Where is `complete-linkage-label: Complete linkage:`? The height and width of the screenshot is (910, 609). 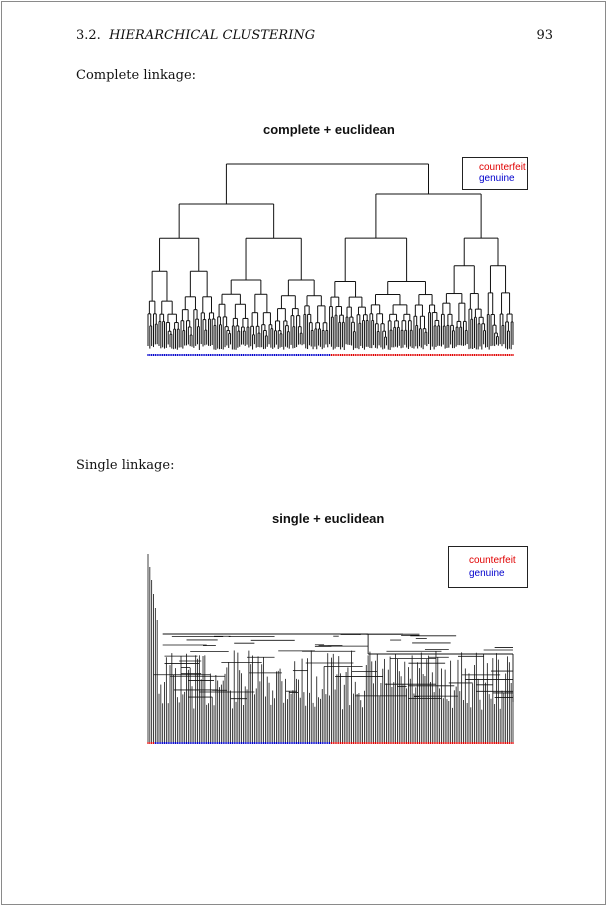 complete-linkage-label: Complete linkage: is located at coordinates (136, 75).